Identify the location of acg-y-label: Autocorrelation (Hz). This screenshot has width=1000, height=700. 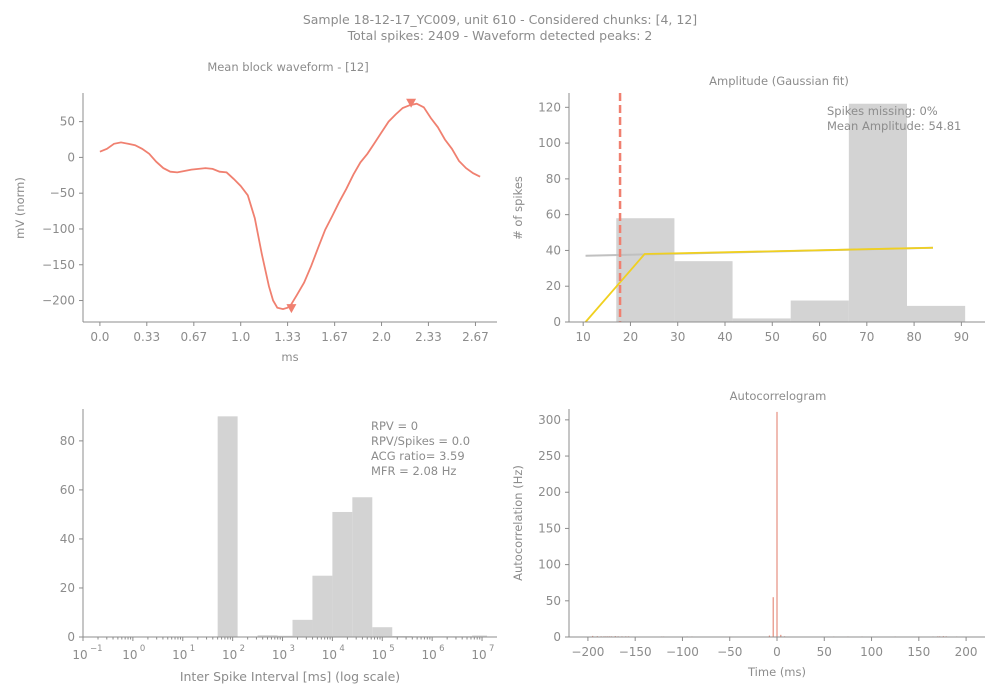
(518, 523).